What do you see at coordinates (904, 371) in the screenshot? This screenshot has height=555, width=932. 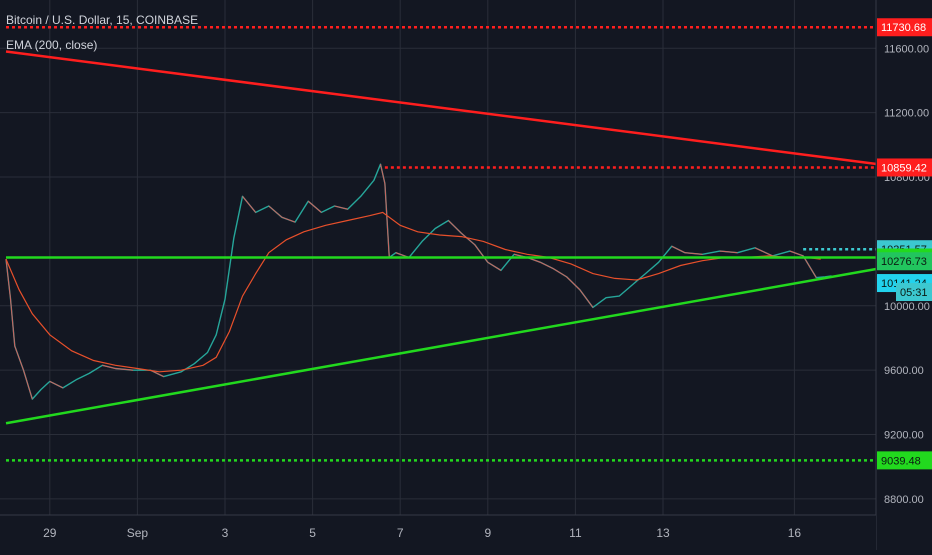 I see `price-tick-label: 9600.00` at bounding box center [904, 371].